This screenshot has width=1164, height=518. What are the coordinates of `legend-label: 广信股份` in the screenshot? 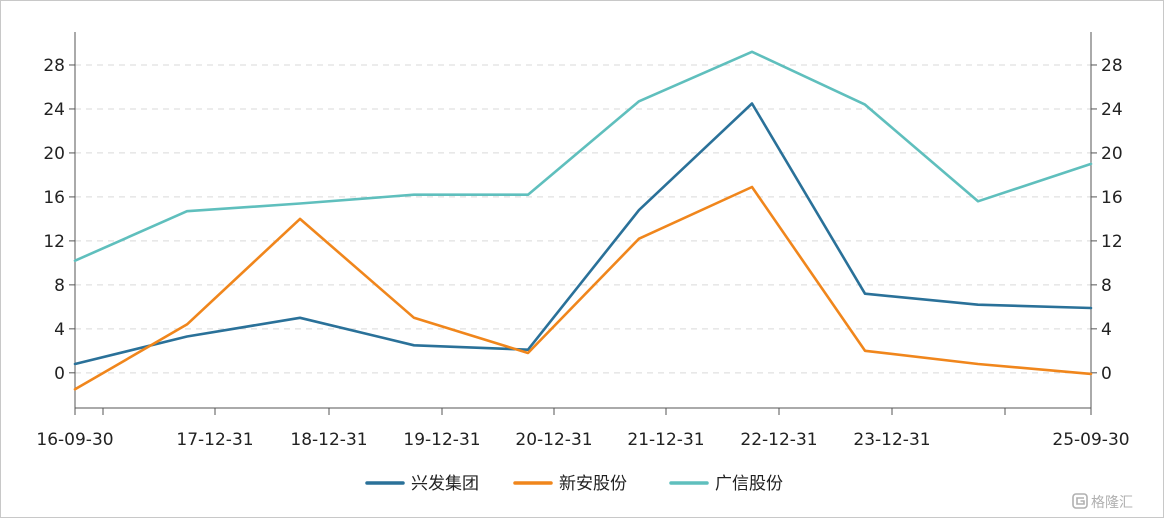 It's located at (749, 484).